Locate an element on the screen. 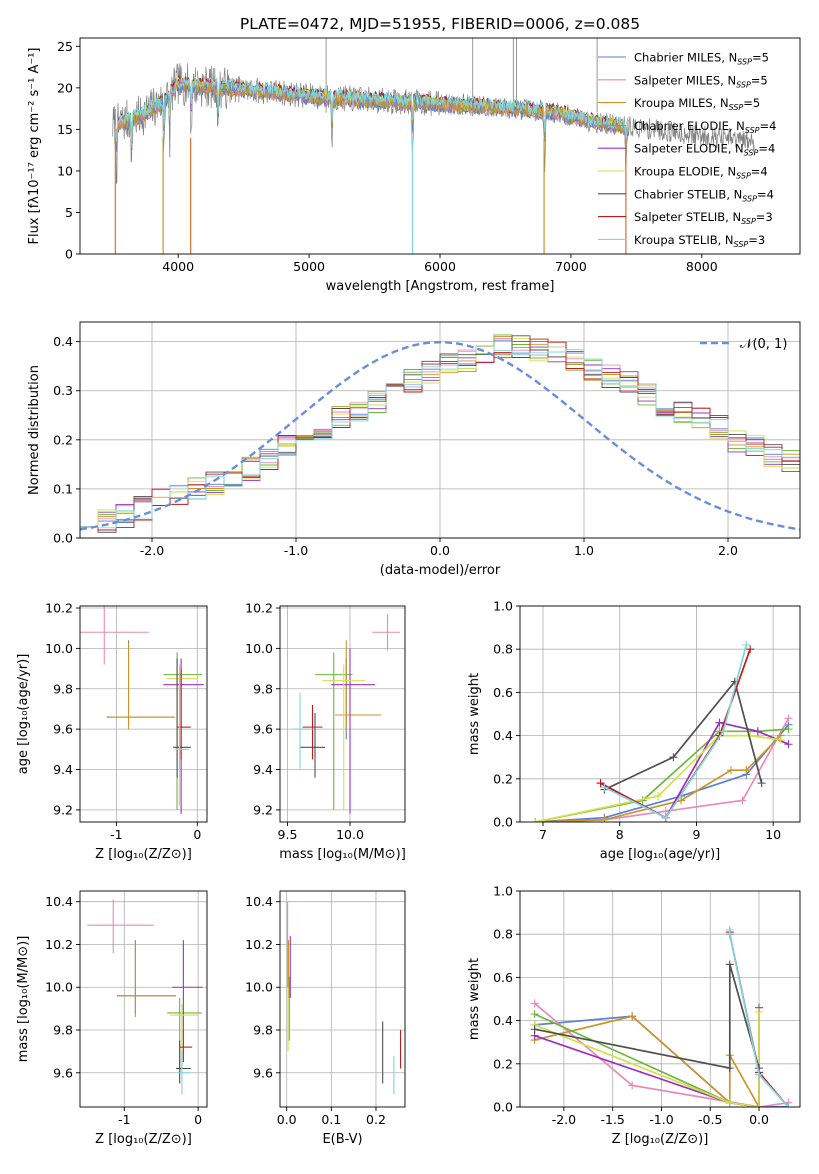 The height and width of the screenshot is (1174, 819). x-tick-label: 9.5 is located at coordinates (288, 834).